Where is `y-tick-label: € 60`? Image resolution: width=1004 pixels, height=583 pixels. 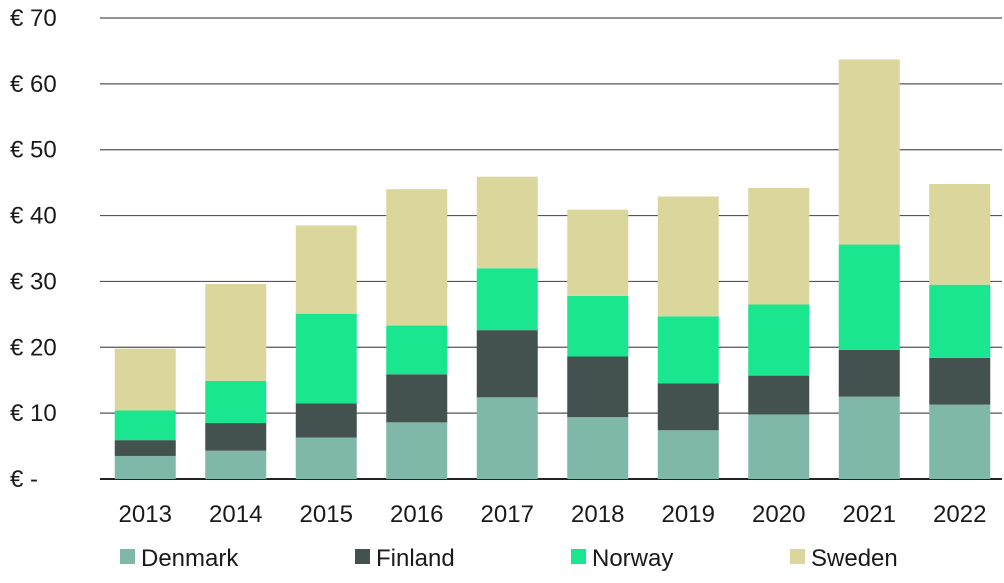 y-tick-label: € 60 is located at coordinates (33, 84).